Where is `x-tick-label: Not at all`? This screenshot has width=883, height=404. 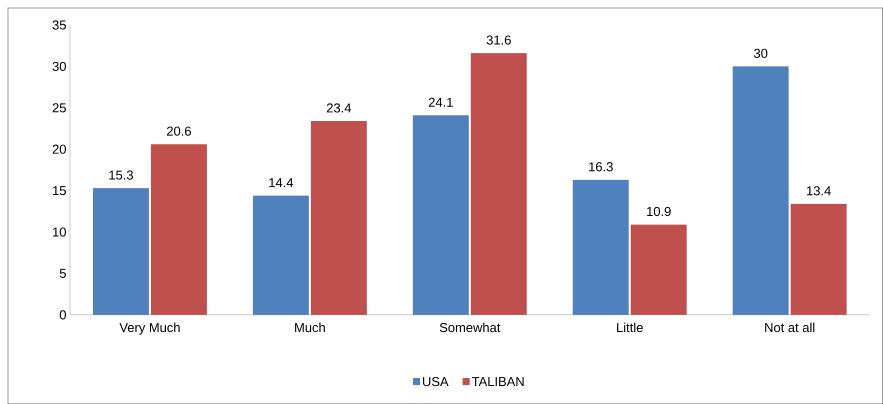 x-tick-label: Not at all is located at coordinates (789, 327).